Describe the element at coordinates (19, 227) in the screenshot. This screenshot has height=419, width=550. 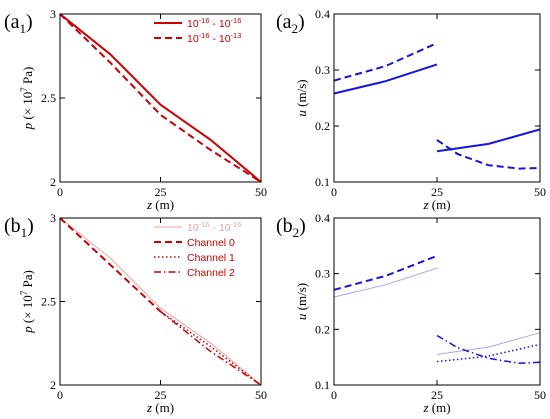
I see `panel-label: (b1)` at that location.